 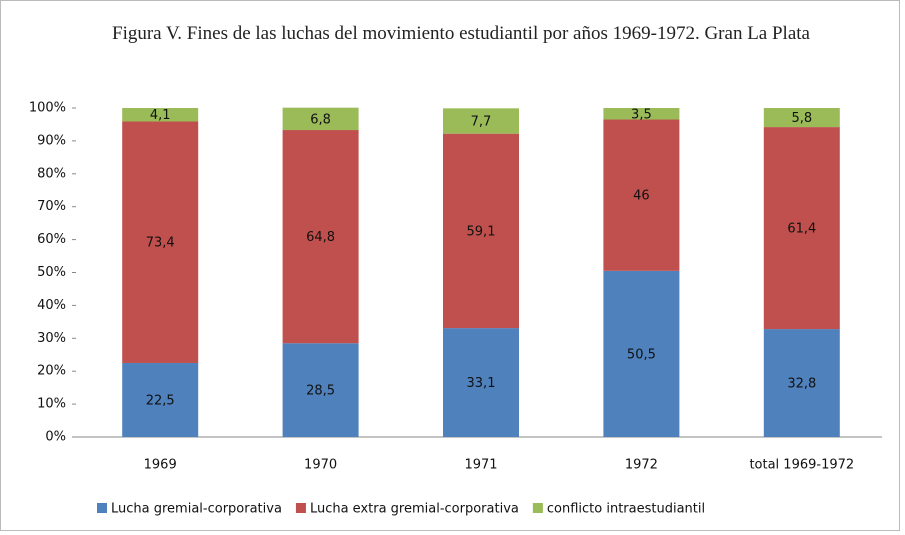 What do you see at coordinates (51, 272) in the screenshot?
I see `y-tick-label: 50%` at bounding box center [51, 272].